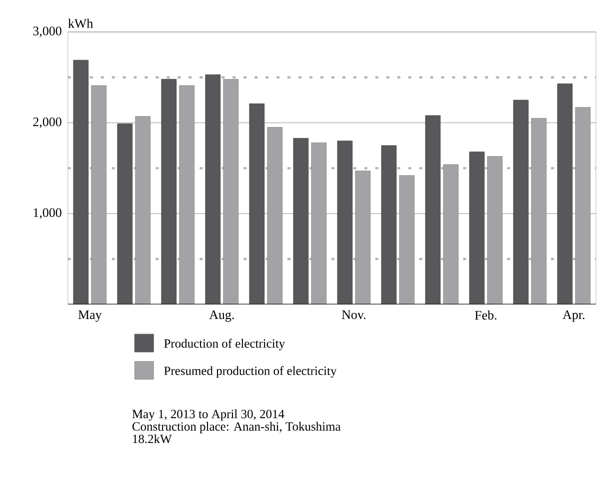 This screenshot has height=500, width=597. Describe the element at coordinates (485, 315) in the screenshot. I see `x-tick-label: Feb.` at that location.